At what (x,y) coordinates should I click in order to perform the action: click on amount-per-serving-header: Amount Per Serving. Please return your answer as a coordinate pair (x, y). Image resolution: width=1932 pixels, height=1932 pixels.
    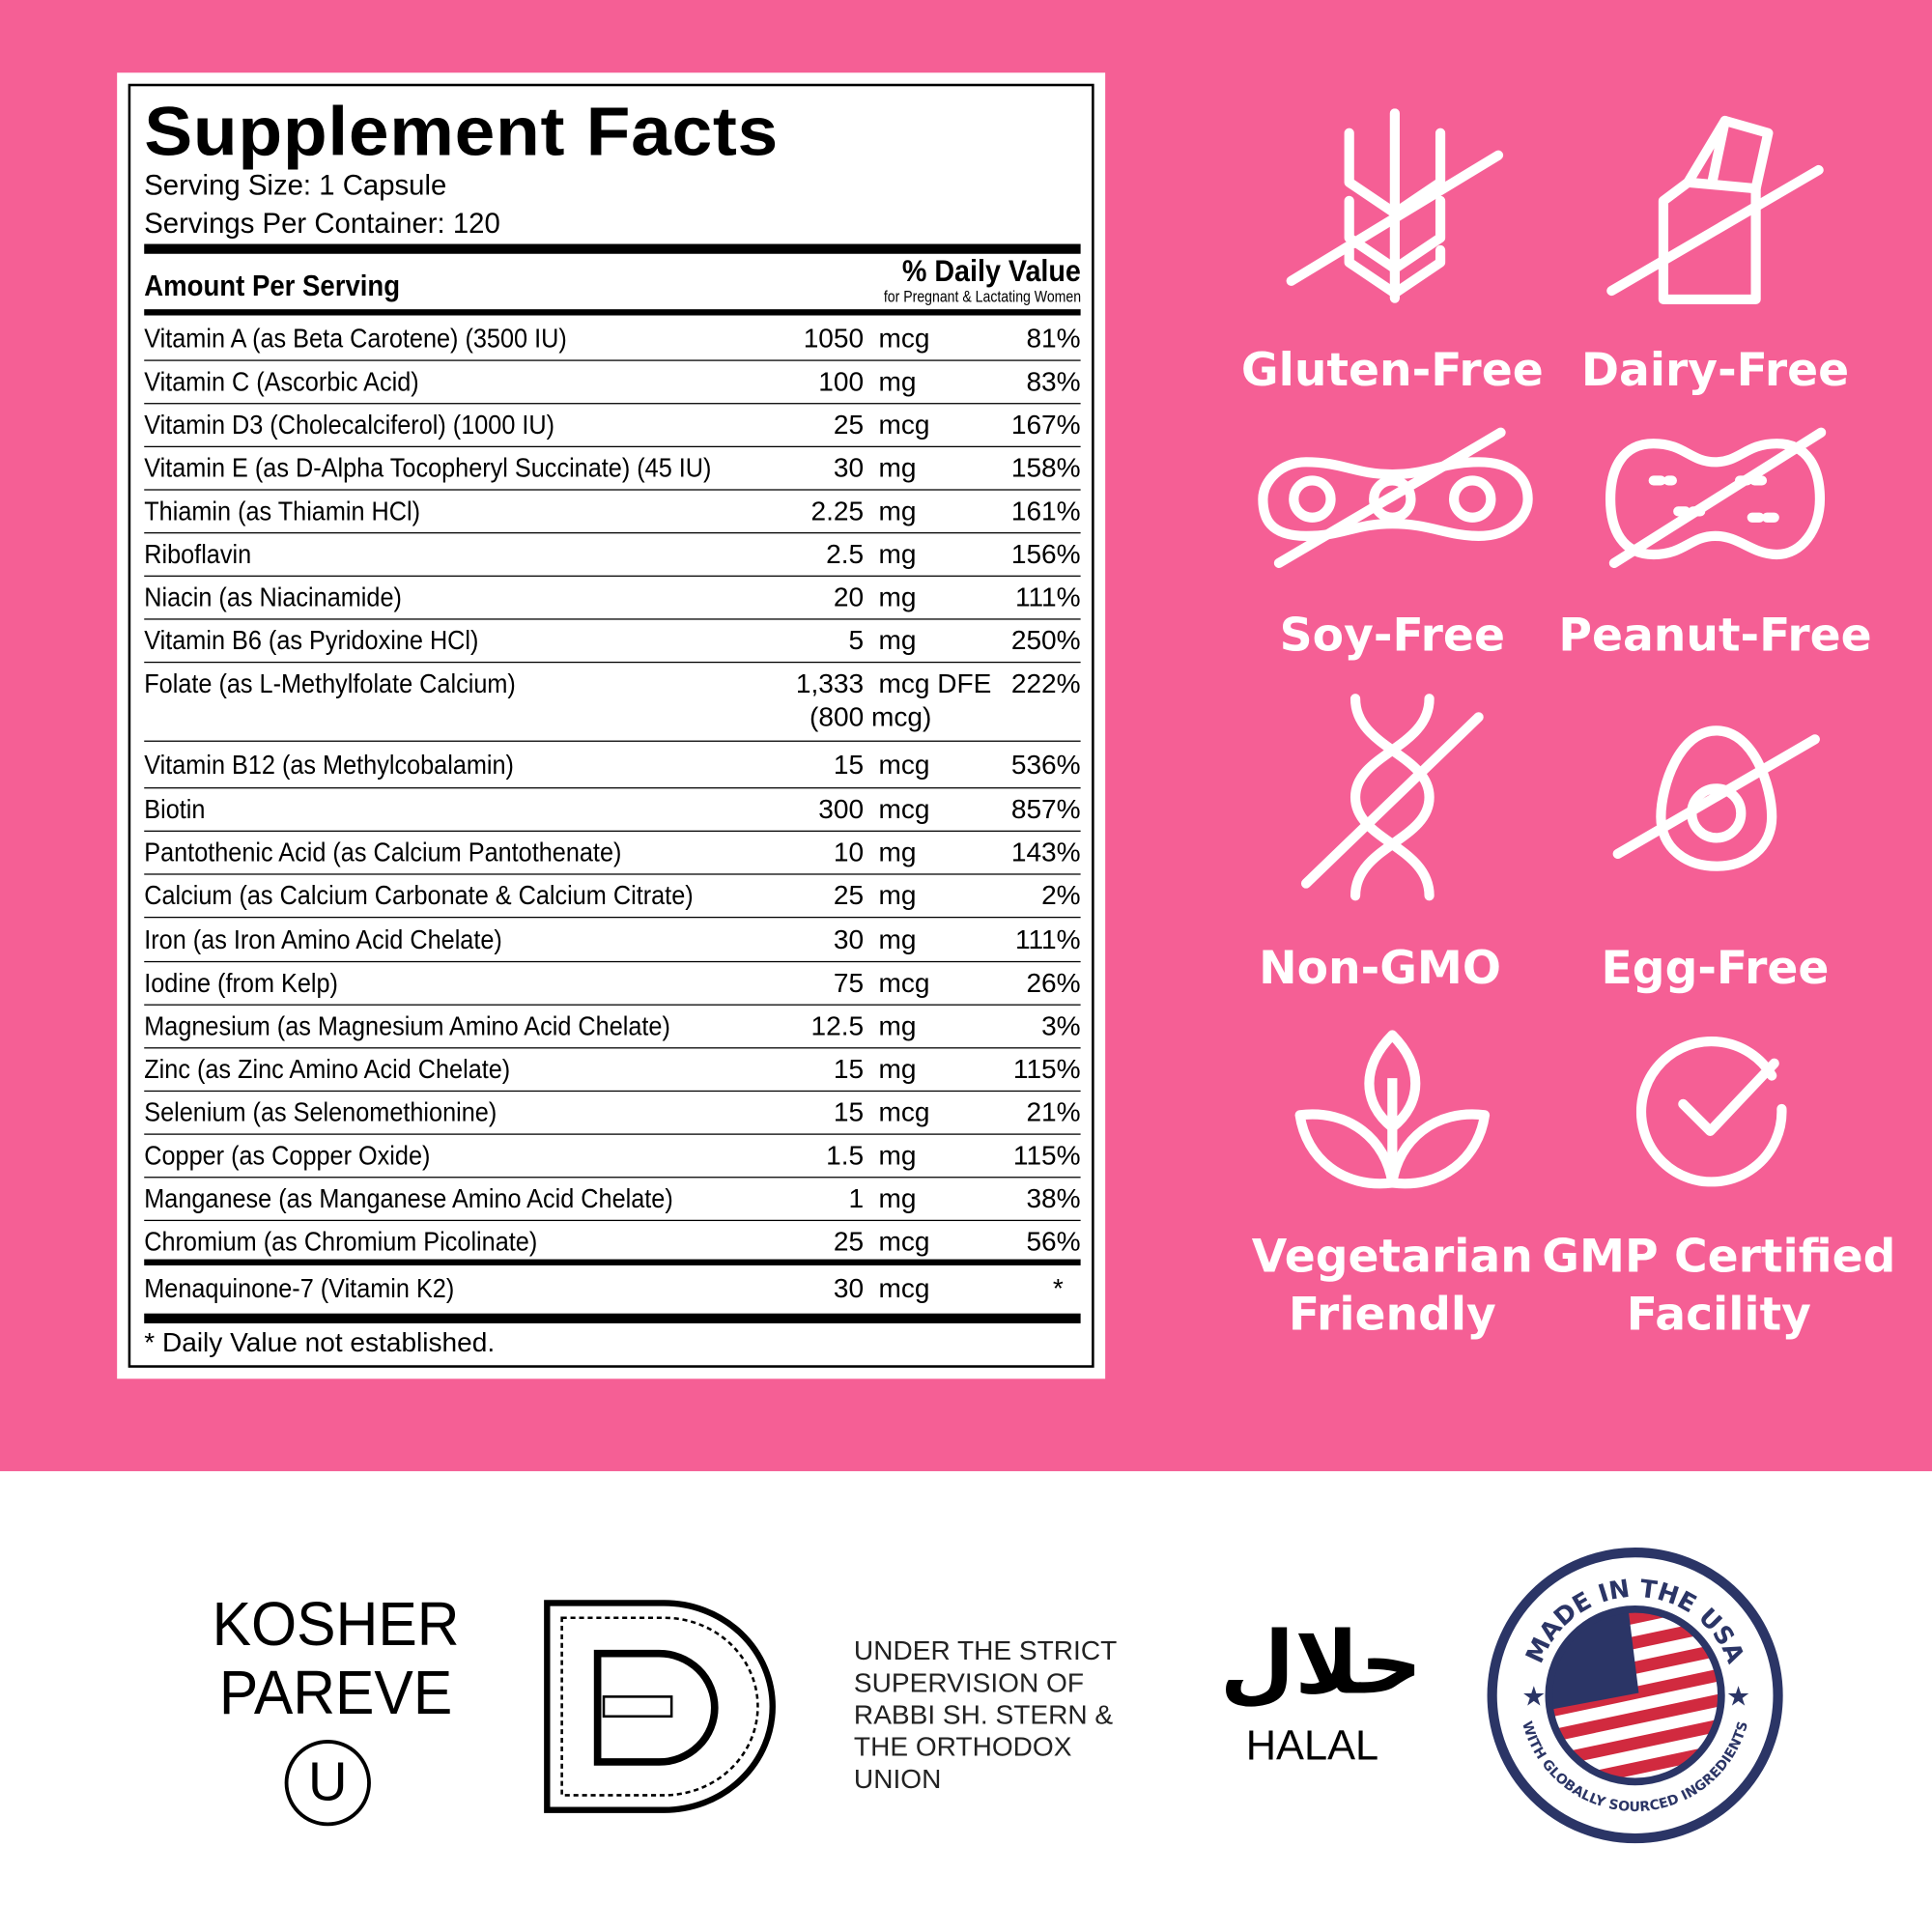
    Looking at the image, I should click on (272, 286).